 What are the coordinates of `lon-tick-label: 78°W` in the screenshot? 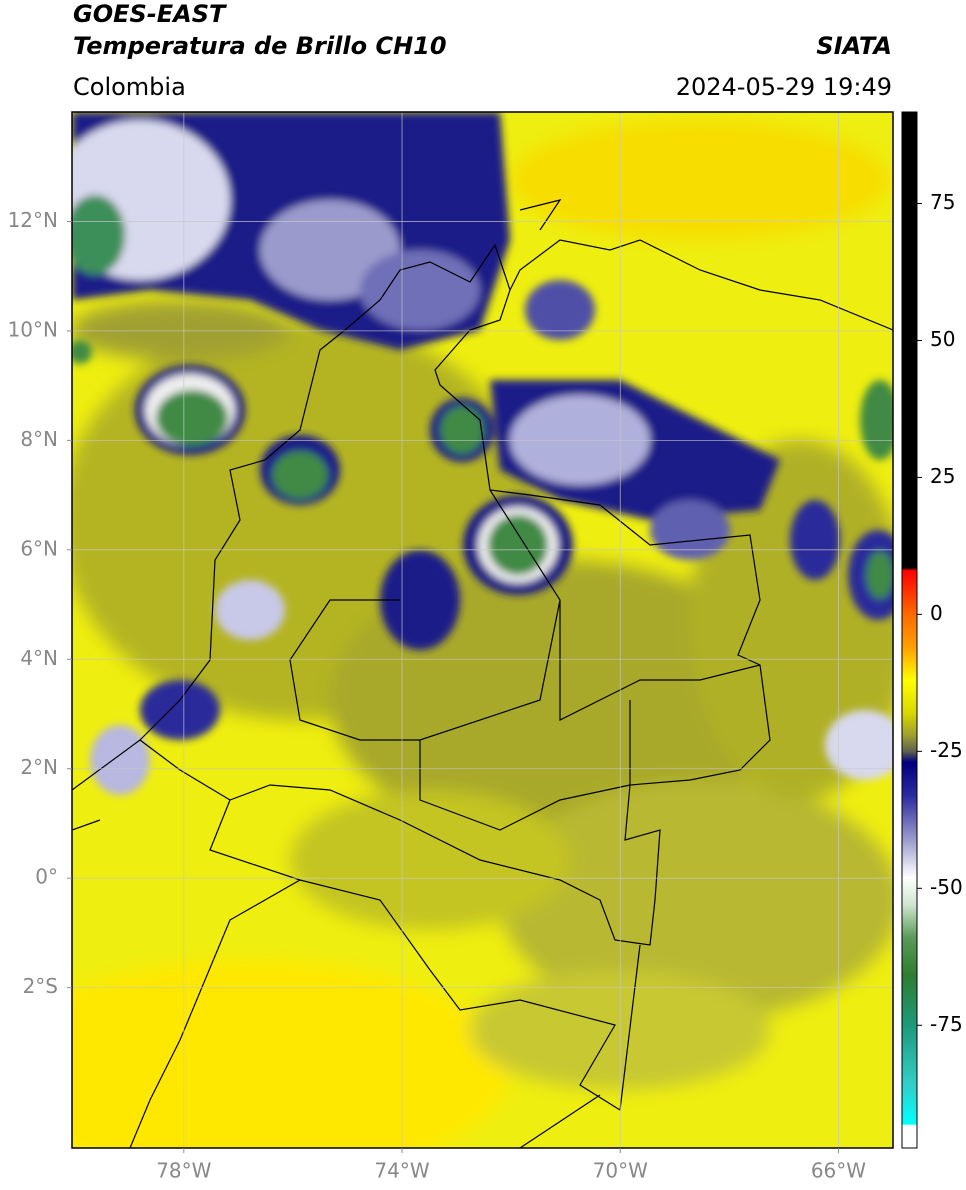 It's located at (183, 1171).